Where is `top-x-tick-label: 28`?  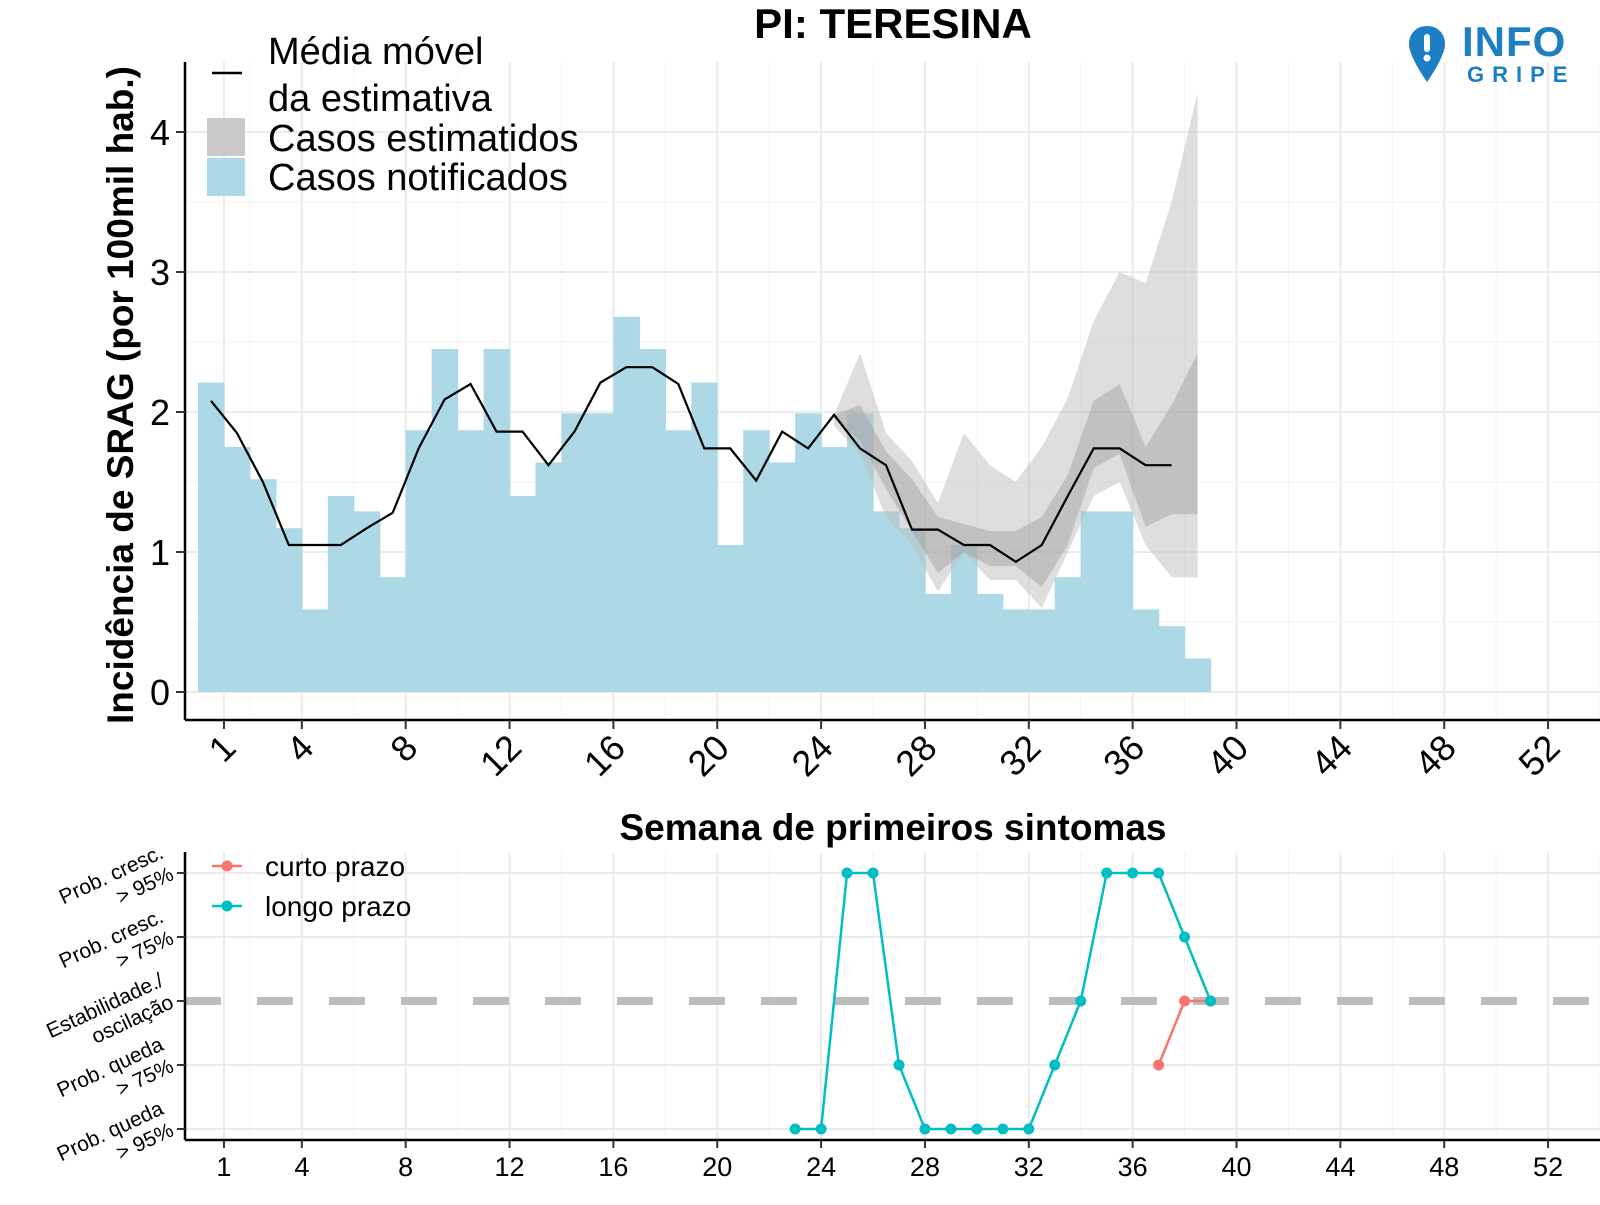
top-x-tick-label: 28 is located at coordinates (915, 755).